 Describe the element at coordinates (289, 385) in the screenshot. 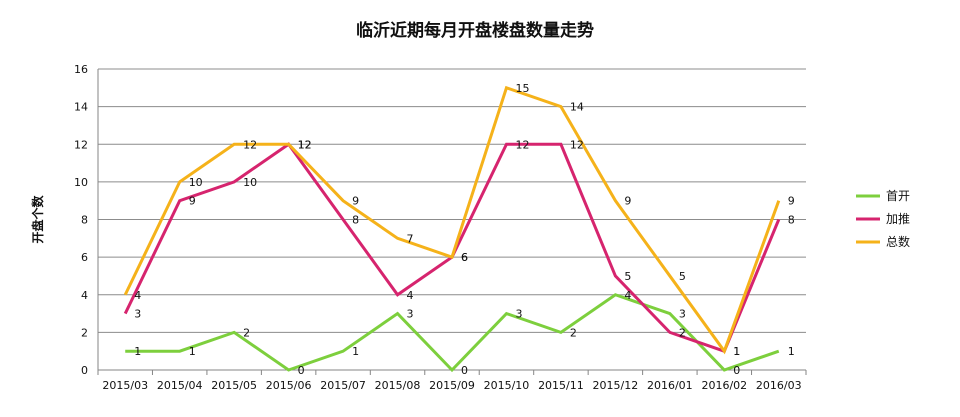

I see `x-tick-label: 2015/06` at that location.